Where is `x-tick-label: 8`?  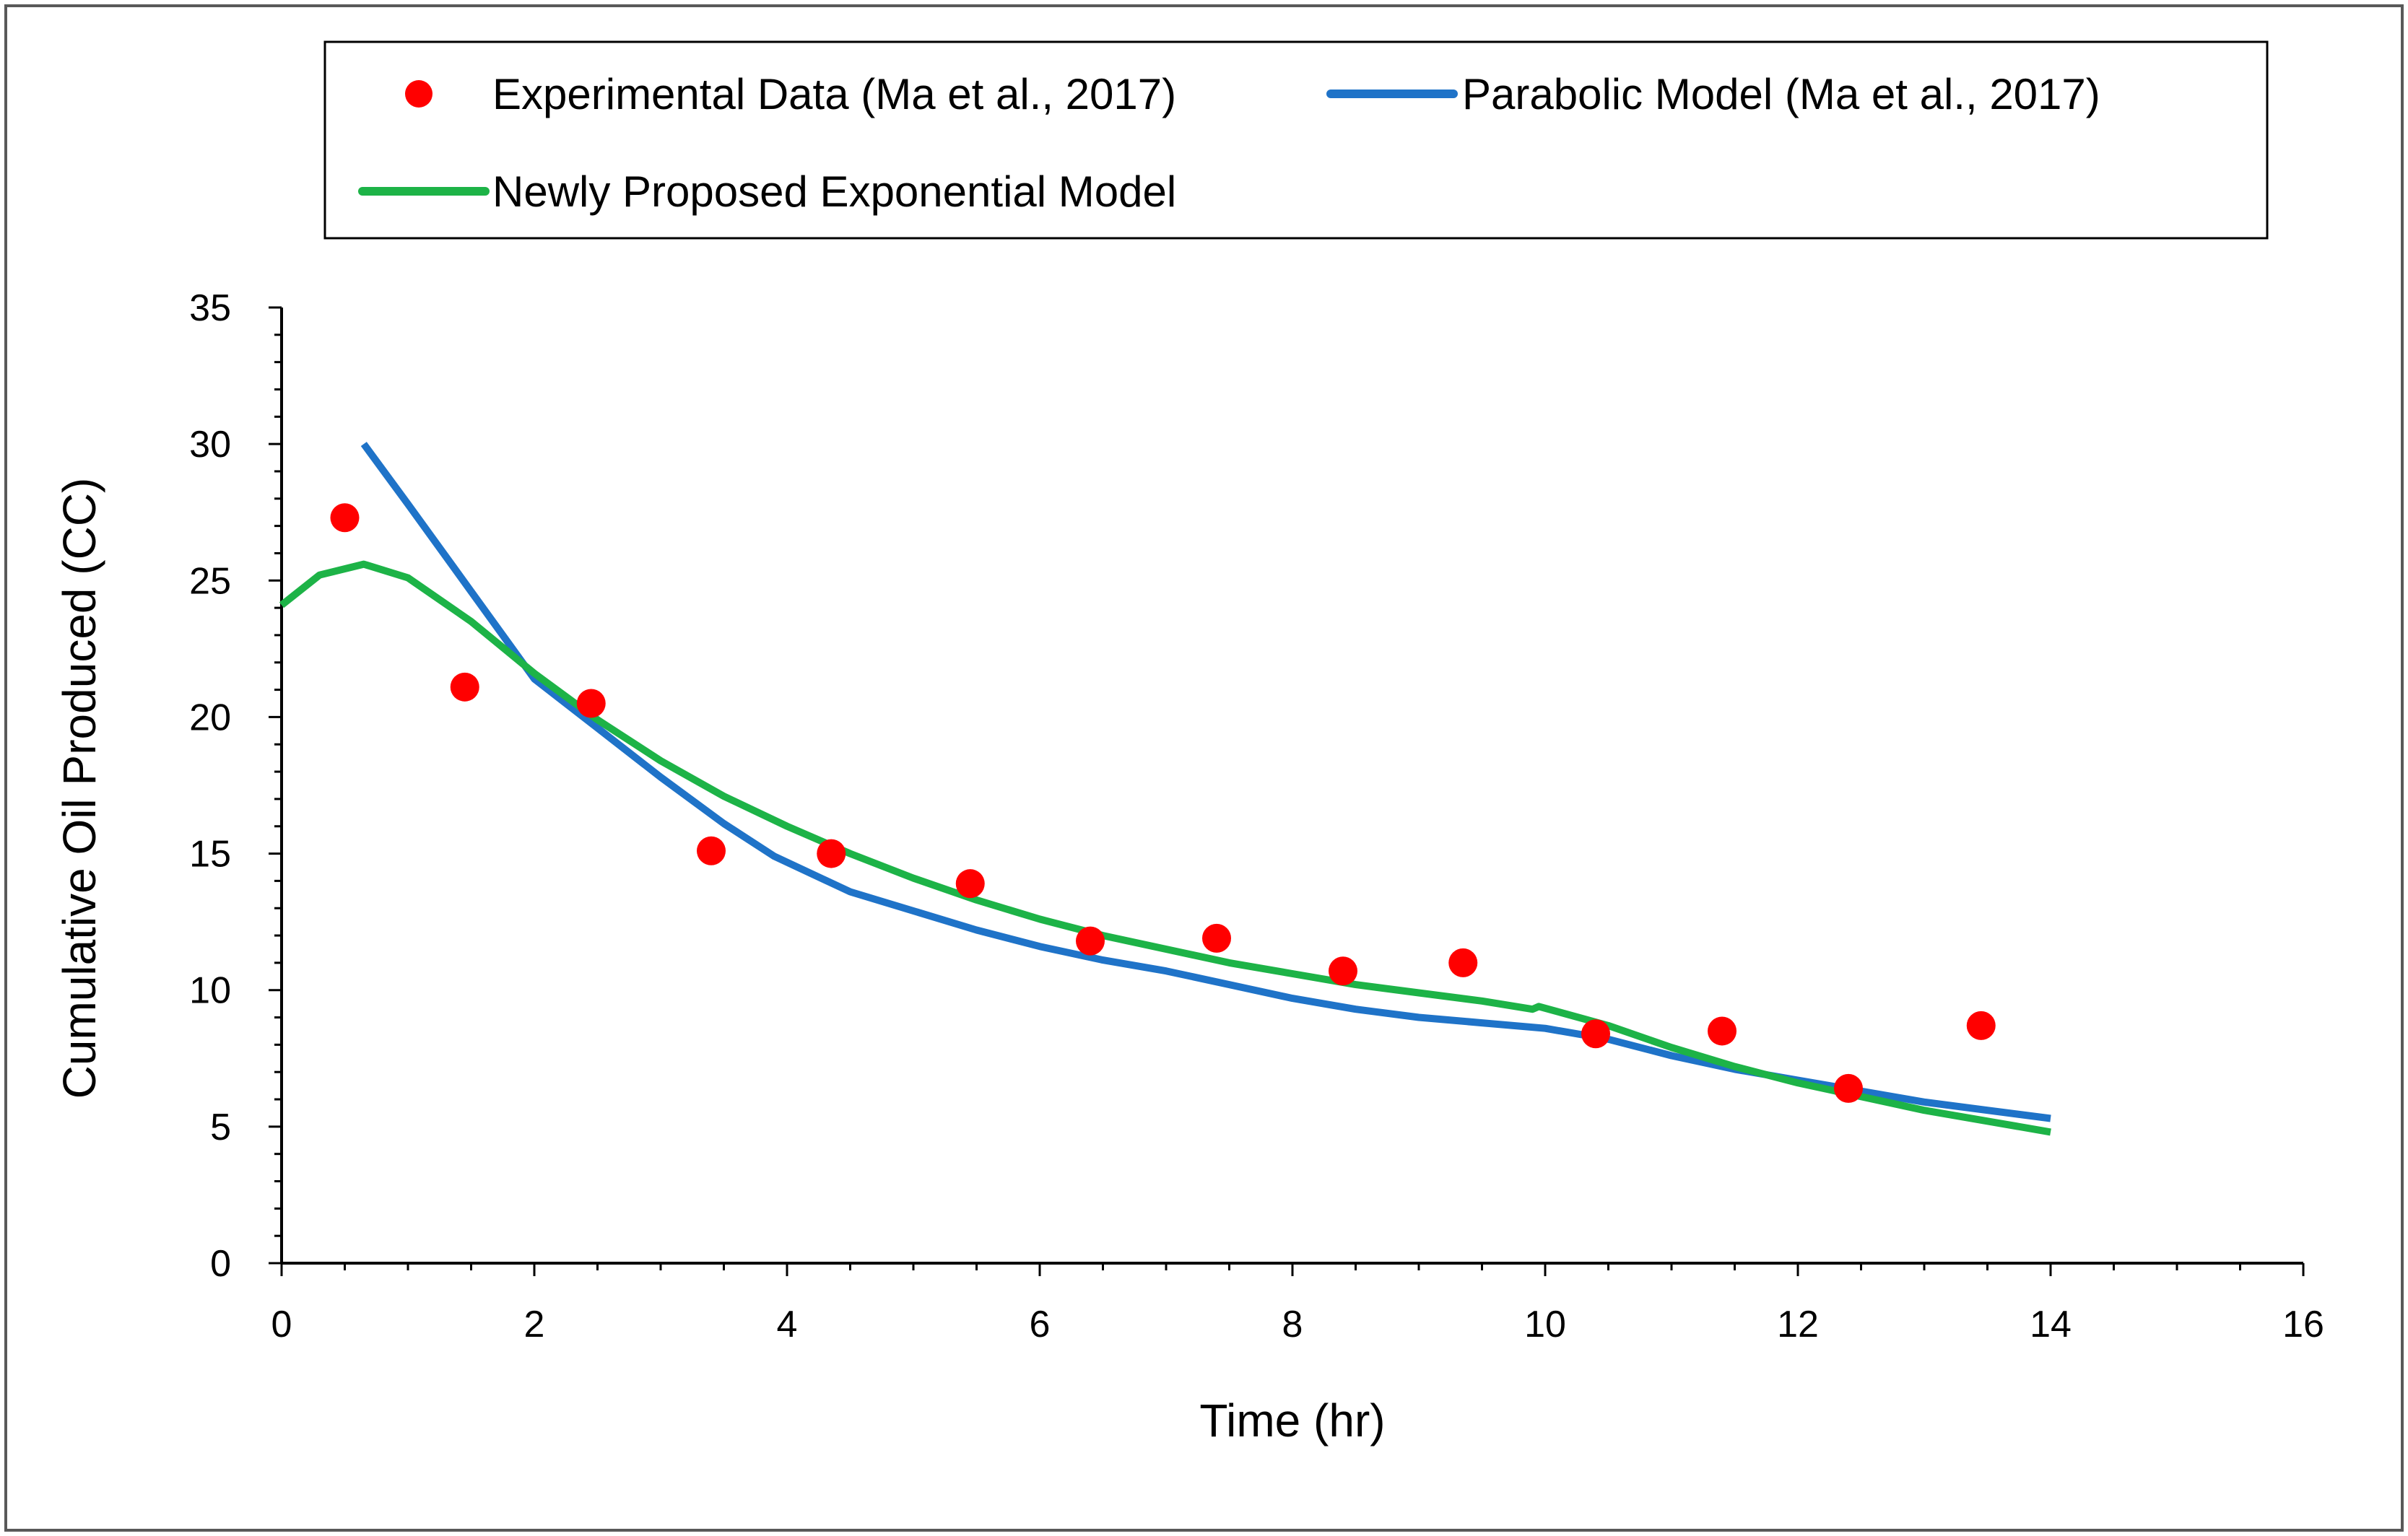 x-tick-label: 8 is located at coordinates (1292, 1324).